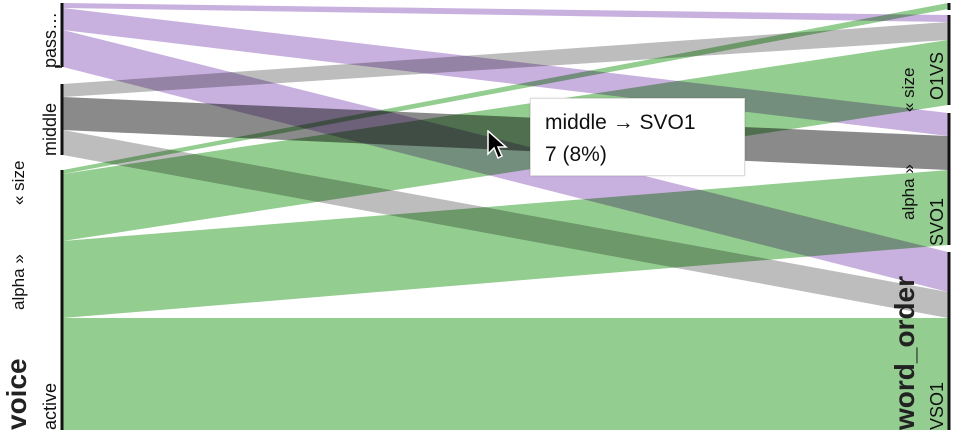 The height and width of the screenshot is (430, 953). I want to click on dimension-title-word-order: word_order, so click(904, 353).